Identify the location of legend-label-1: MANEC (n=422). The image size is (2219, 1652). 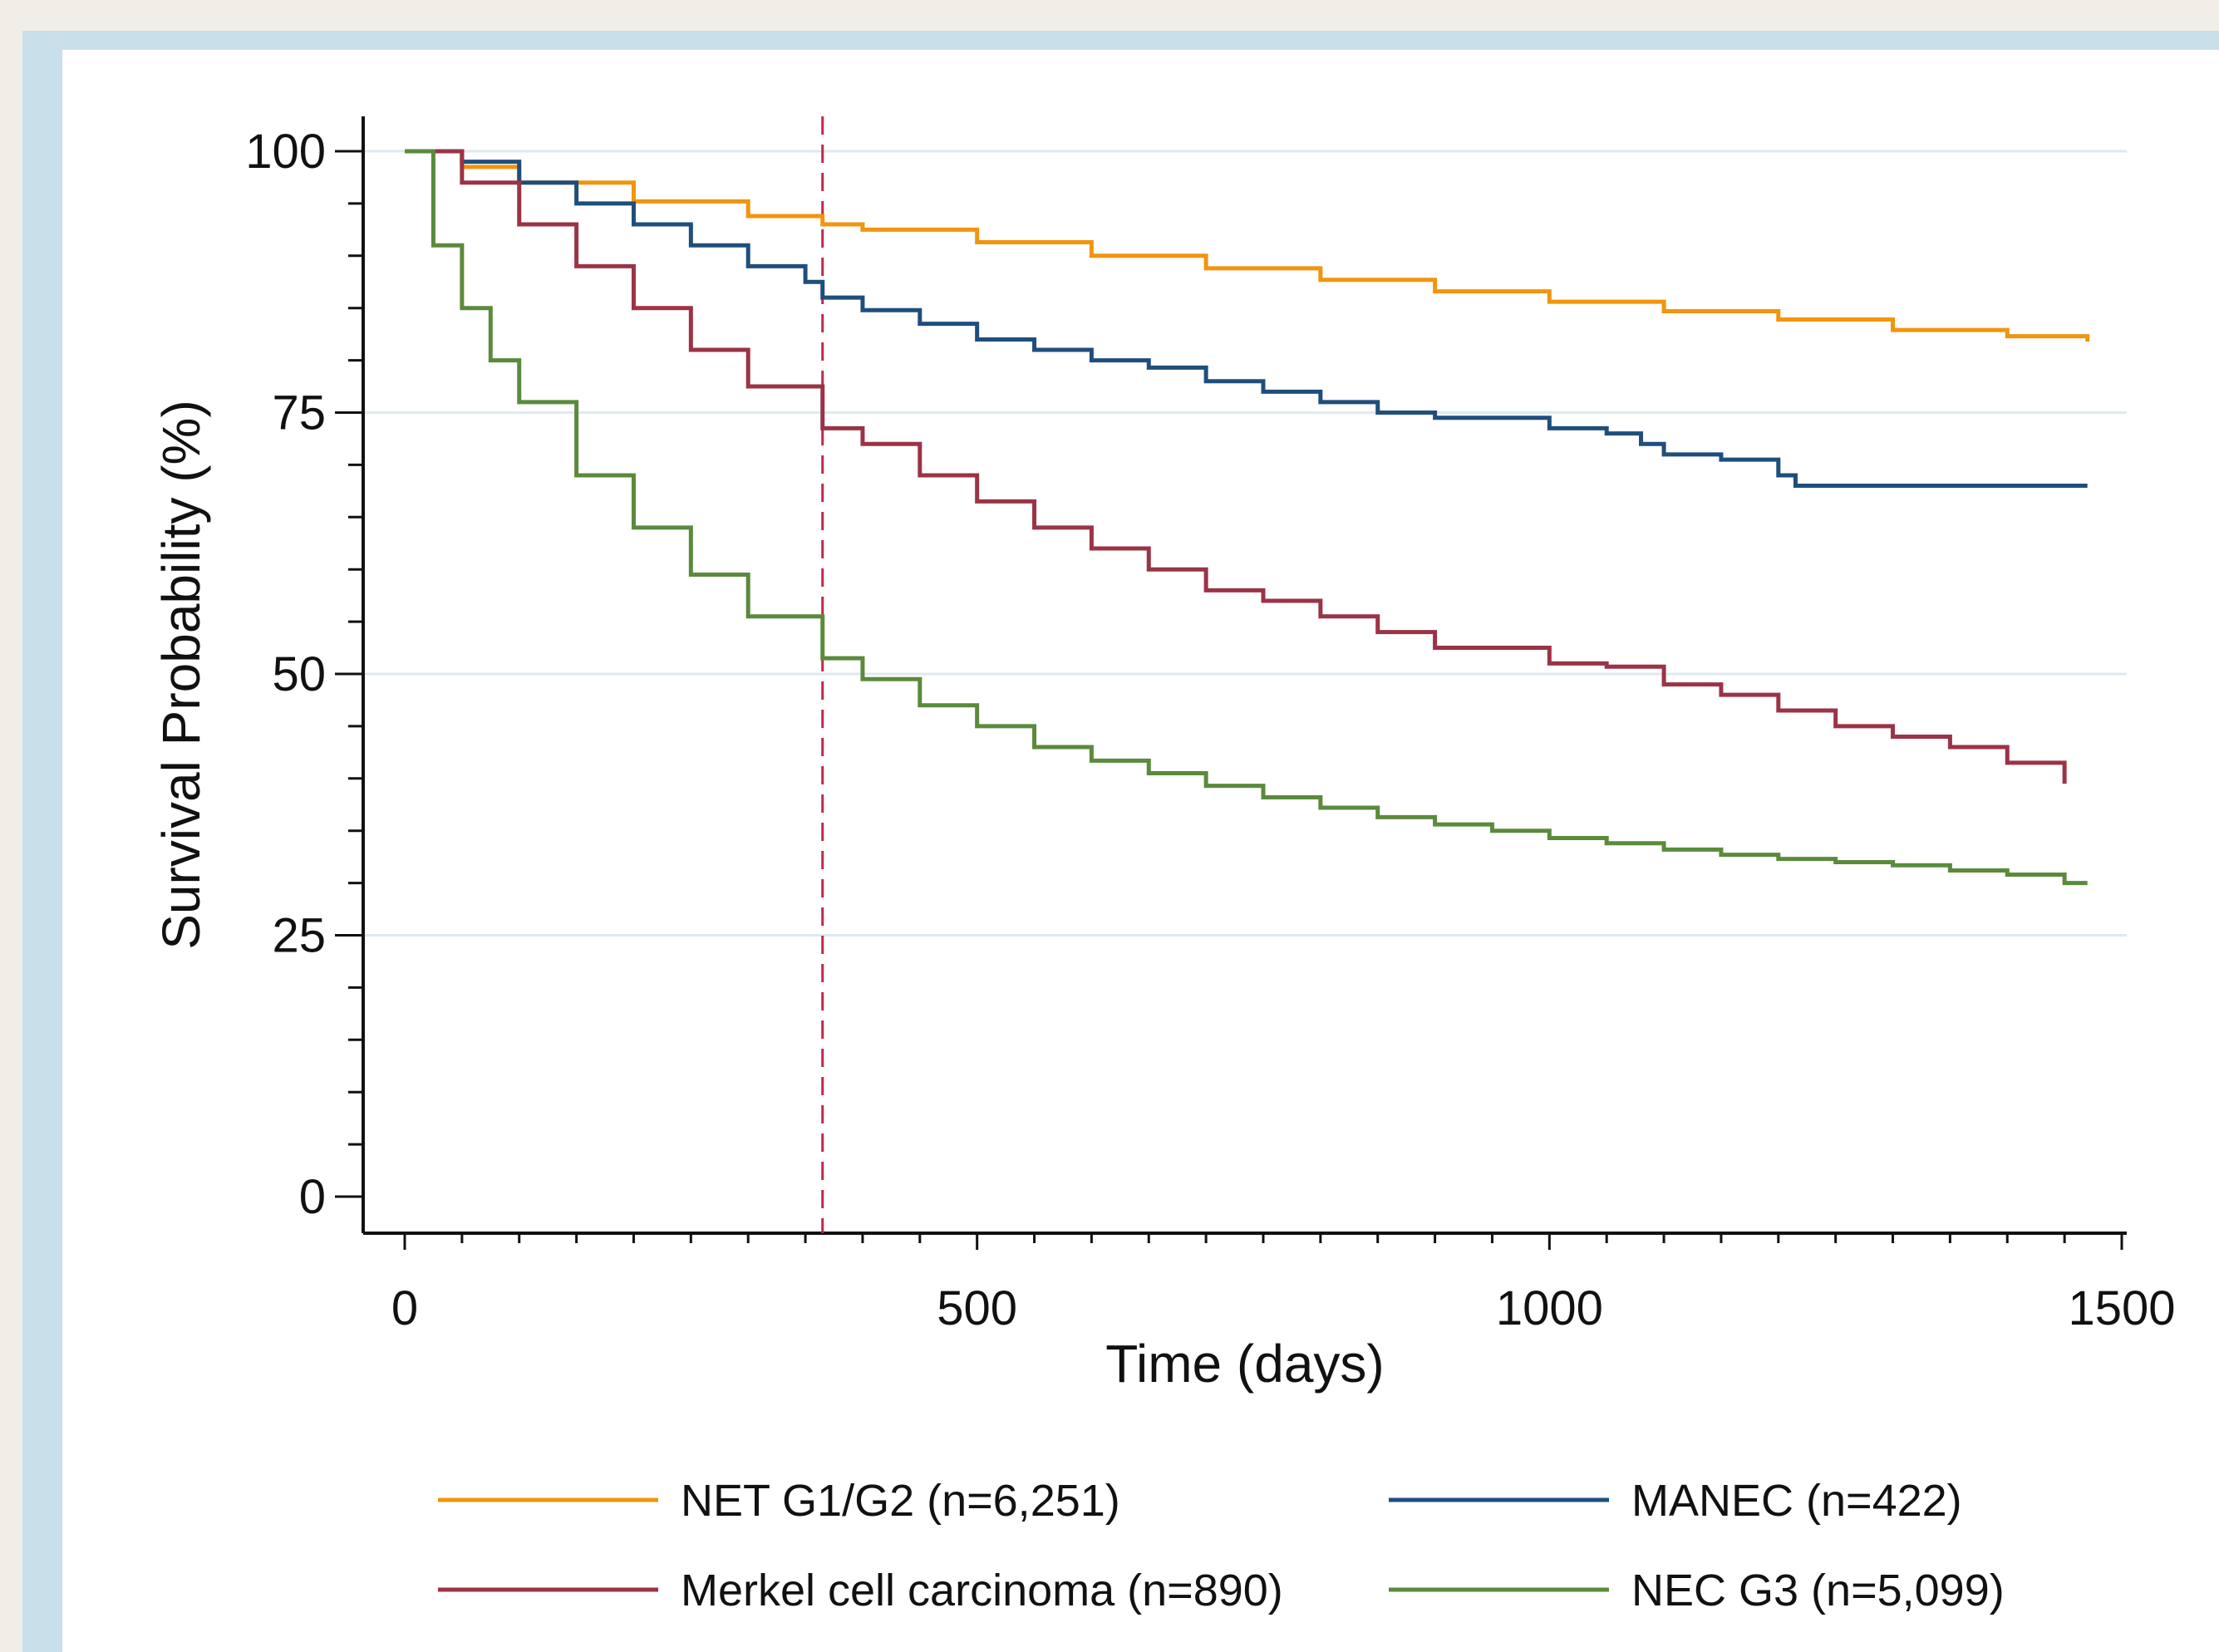
(1797, 1501).